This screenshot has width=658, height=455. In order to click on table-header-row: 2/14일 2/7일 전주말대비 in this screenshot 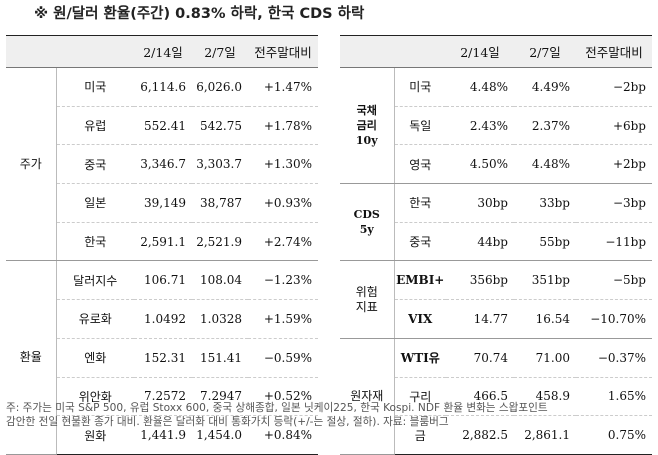, I will do `click(162, 51)`.